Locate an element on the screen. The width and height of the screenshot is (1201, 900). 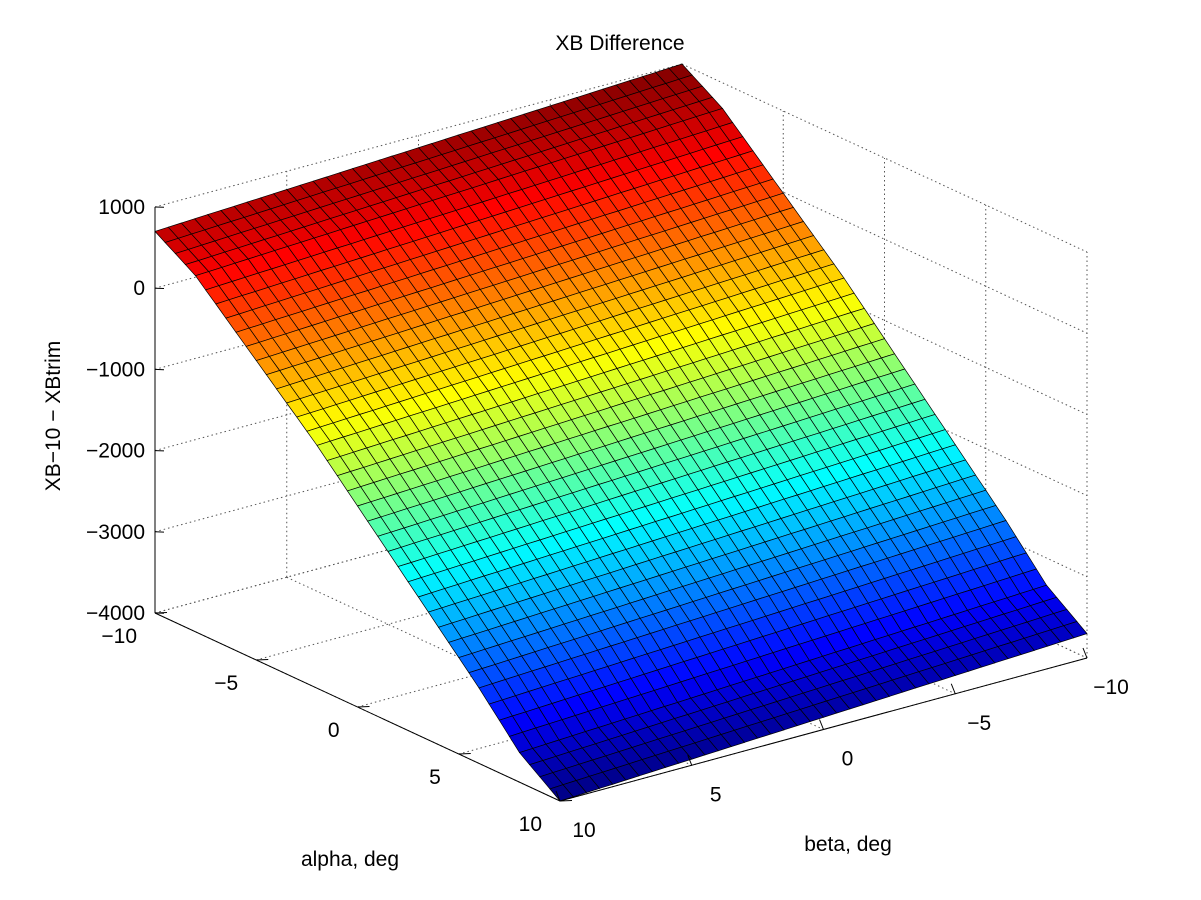
y-tick-label: 5 is located at coordinates (435, 777).